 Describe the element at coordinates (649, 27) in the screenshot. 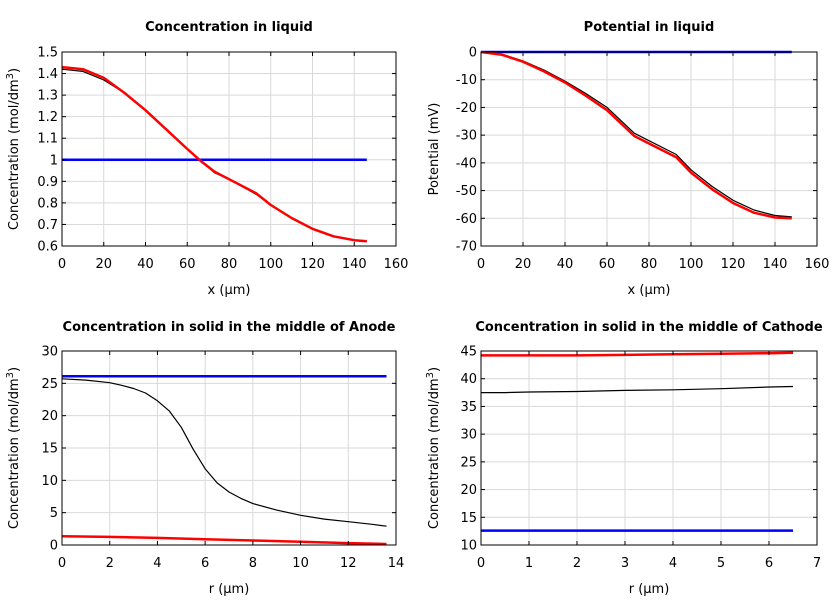

I see `chart-title: Potential in liquid` at that location.